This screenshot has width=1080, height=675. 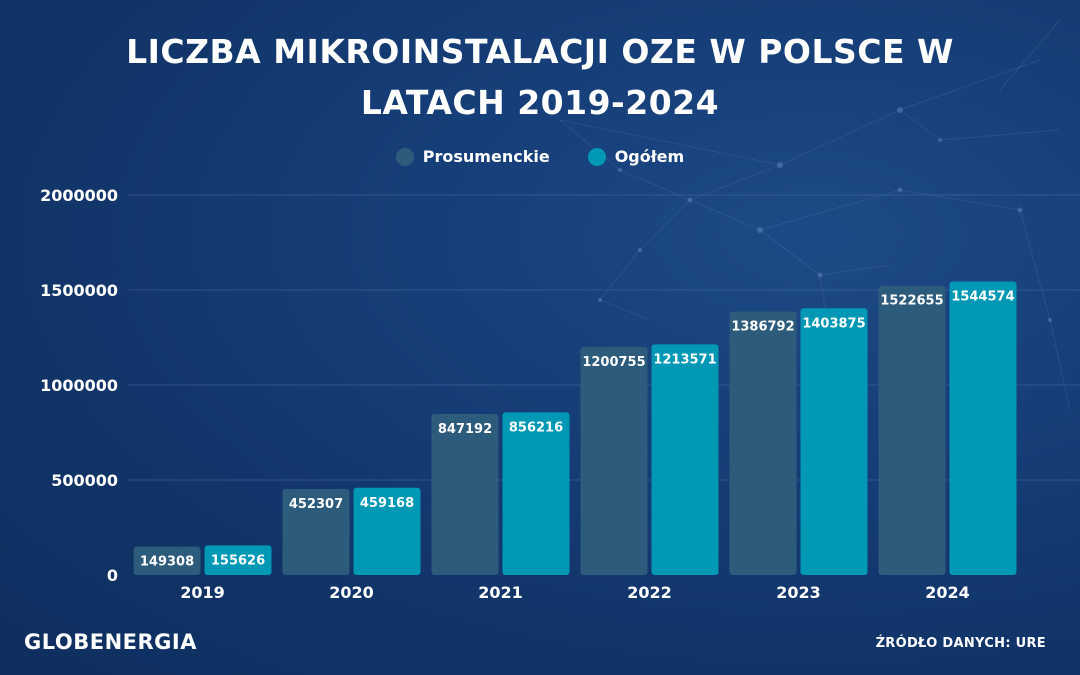 I want to click on x-tick-label: 2021, so click(x=500, y=592).